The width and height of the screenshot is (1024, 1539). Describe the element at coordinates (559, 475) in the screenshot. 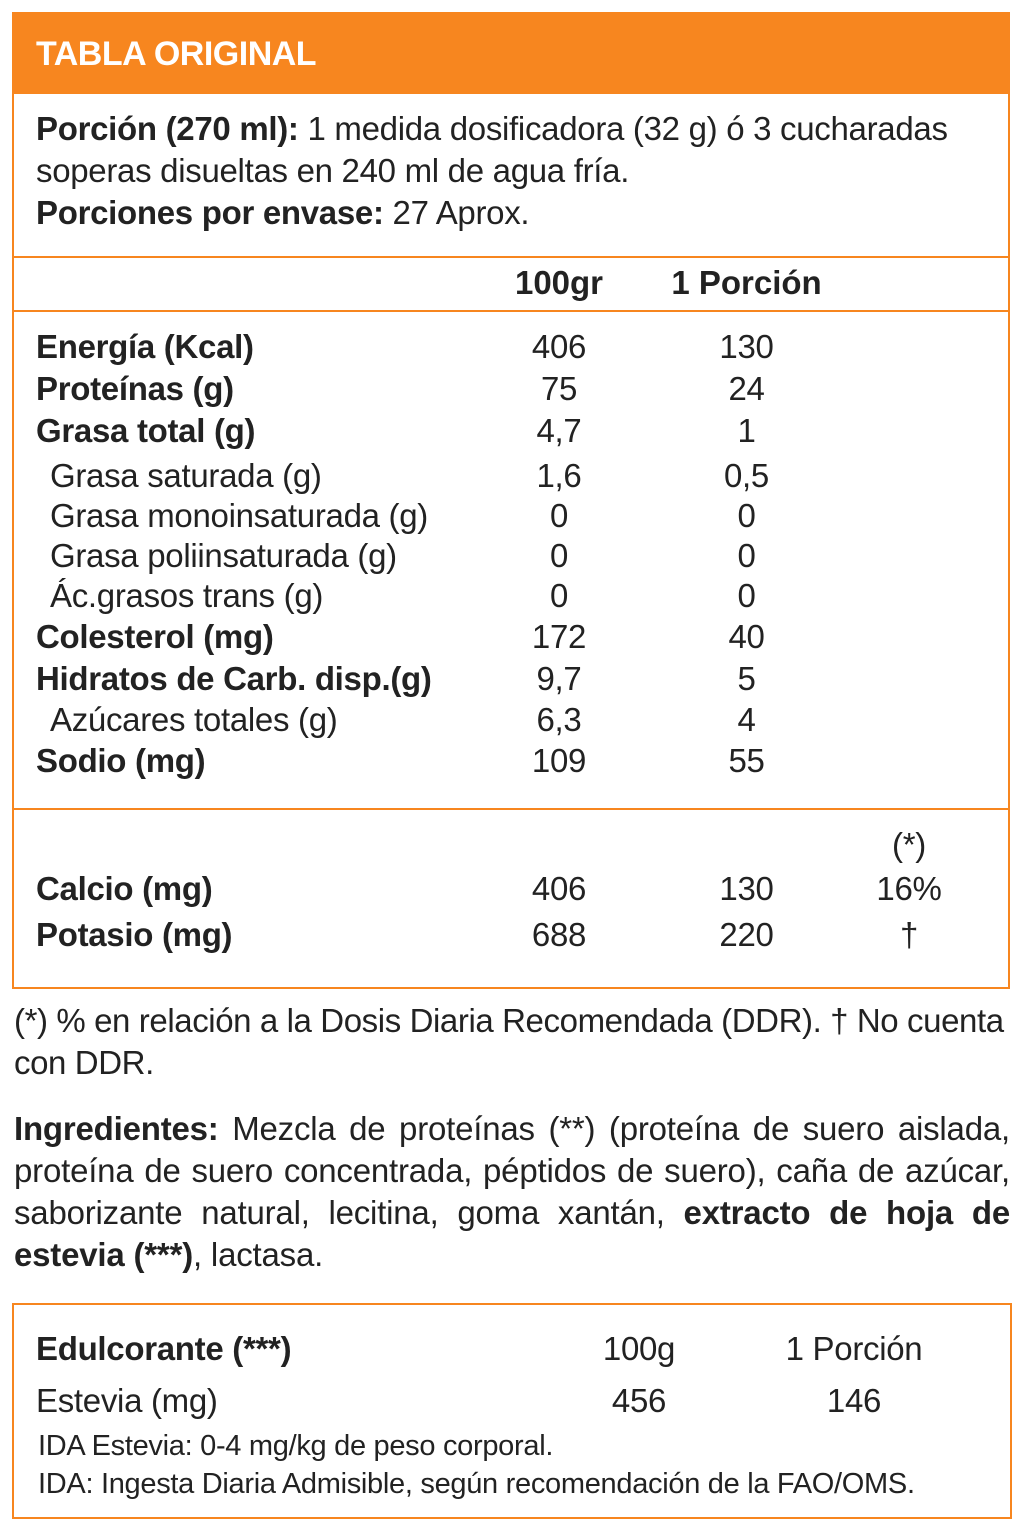

I see `row-value-100: 1,6` at that location.